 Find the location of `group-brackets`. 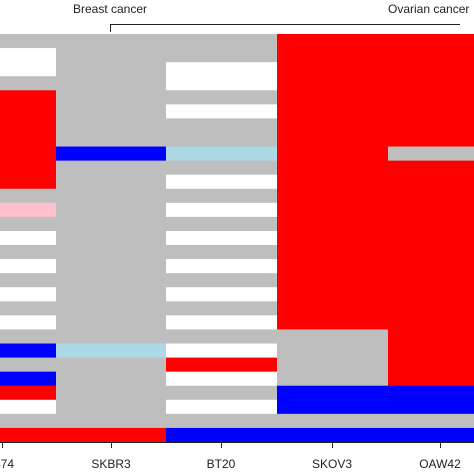

group-brackets is located at coordinates (285, 28).